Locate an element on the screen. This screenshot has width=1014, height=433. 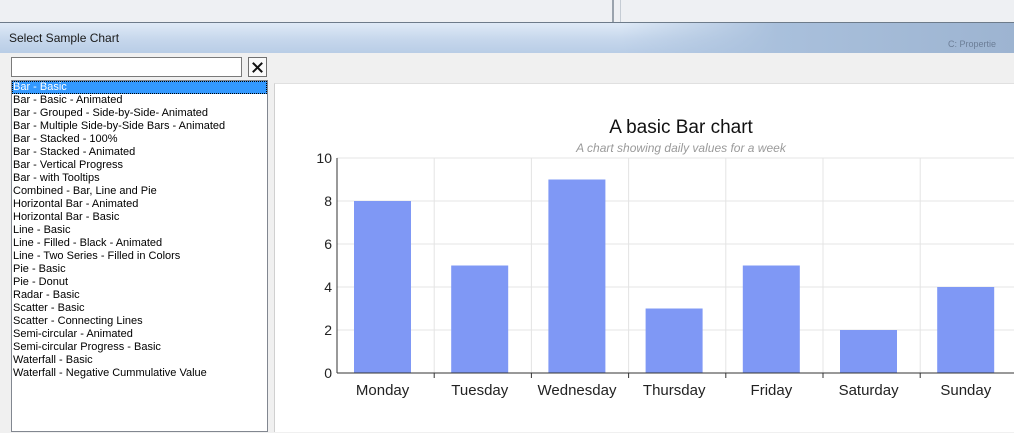
list-item: Bar - with Tooltips is located at coordinates (56, 178).